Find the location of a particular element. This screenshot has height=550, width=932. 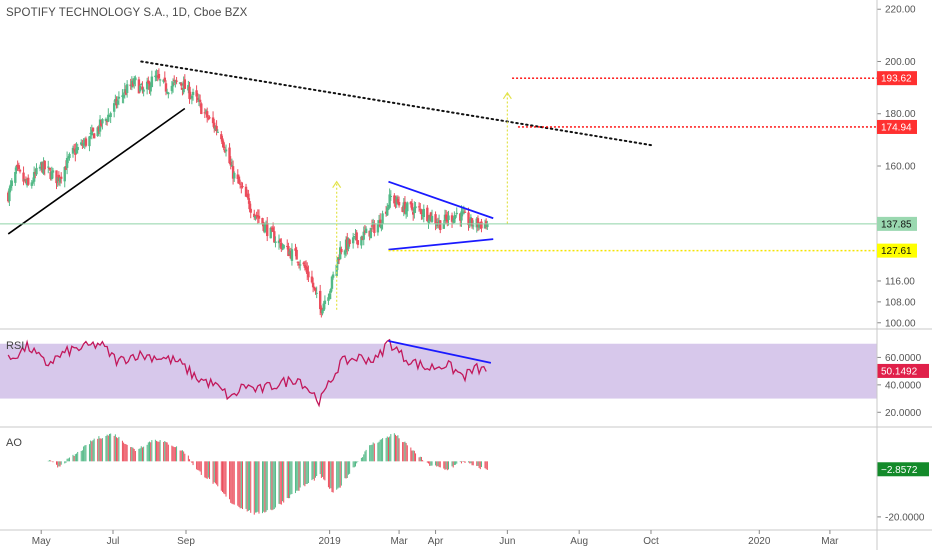

price-tag-label: 137.85 is located at coordinates (896, 224).